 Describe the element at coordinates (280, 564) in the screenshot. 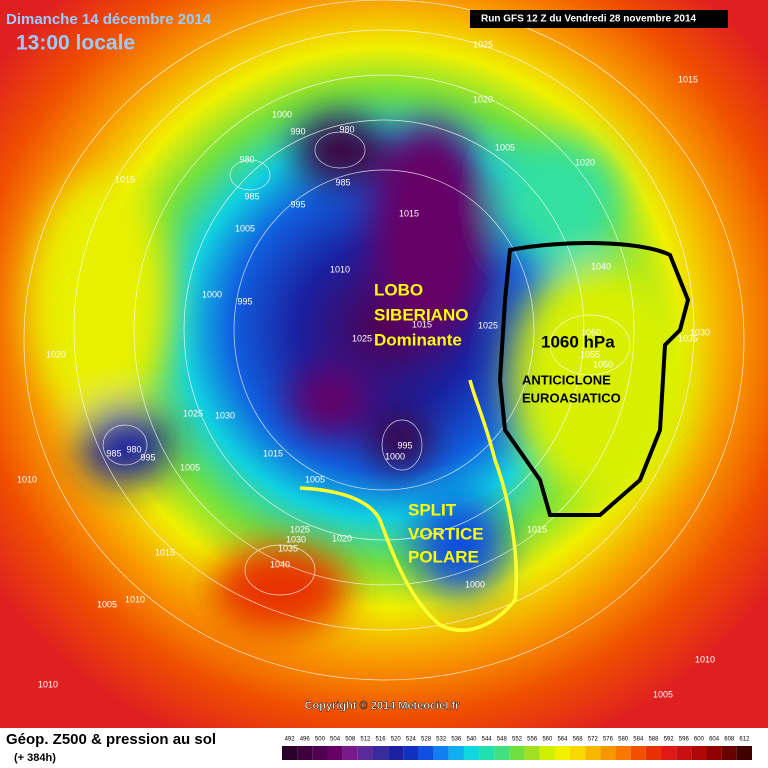

I see `isobar-label: 1040` at that location.